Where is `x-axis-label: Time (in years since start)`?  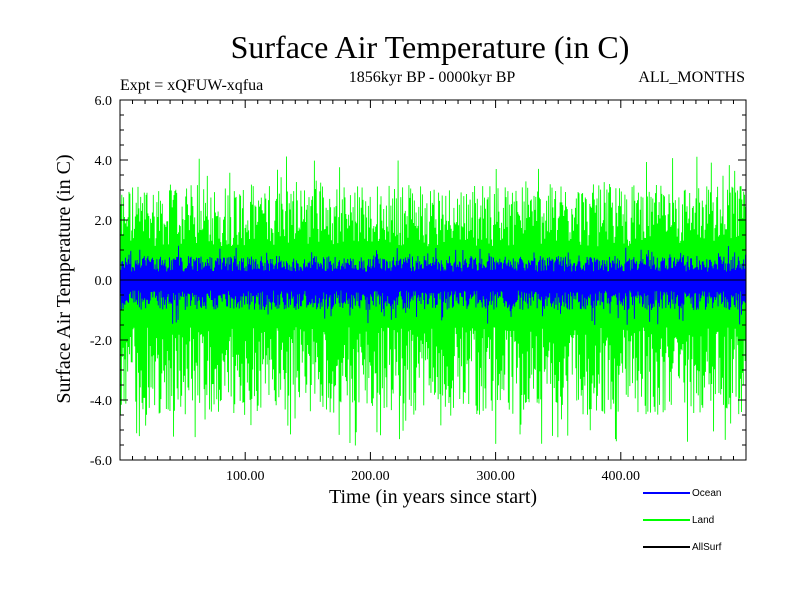 x-axis-label: Time (in years since start) is located at coordinates (433, 497).